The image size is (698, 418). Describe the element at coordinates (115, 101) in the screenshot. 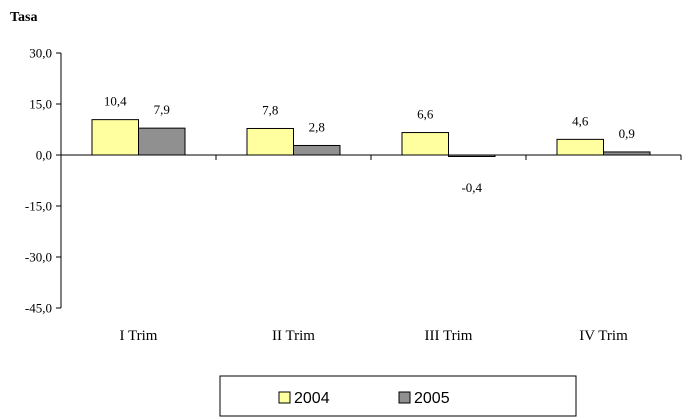

I see `data-label: 10,4` at that location.